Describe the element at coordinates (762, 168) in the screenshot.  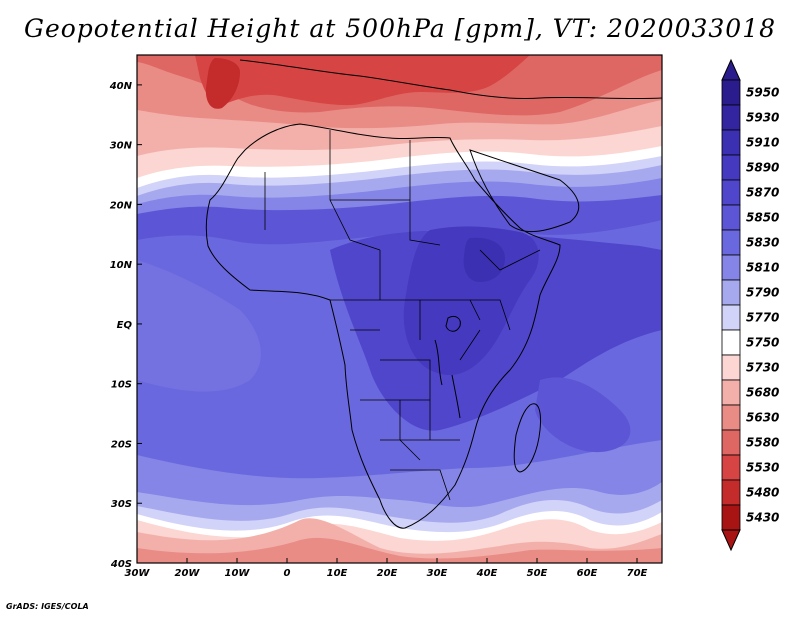
I see `colorbar-label: 5890` at that location.